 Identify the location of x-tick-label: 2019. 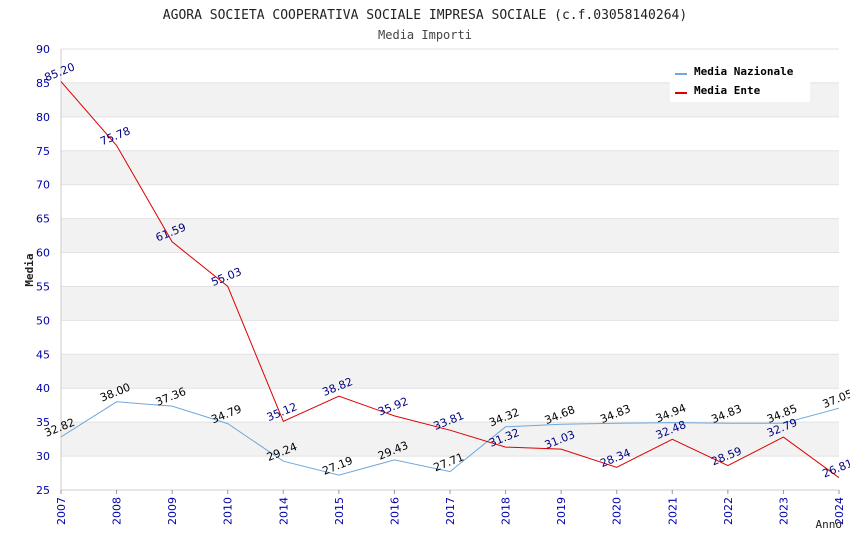
(561, 511).